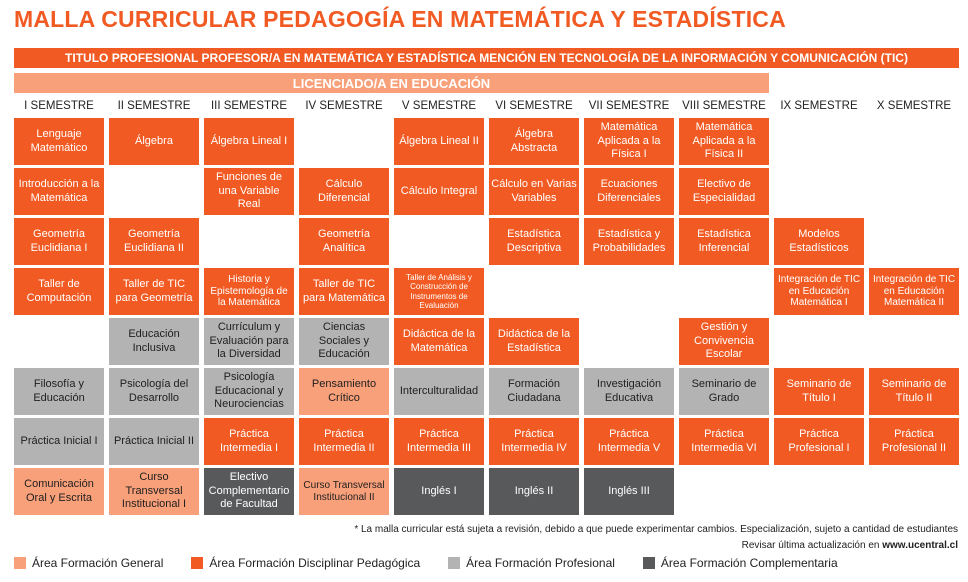  I want to click on course-cell: Educación Inclusiva, so click(154, 341).